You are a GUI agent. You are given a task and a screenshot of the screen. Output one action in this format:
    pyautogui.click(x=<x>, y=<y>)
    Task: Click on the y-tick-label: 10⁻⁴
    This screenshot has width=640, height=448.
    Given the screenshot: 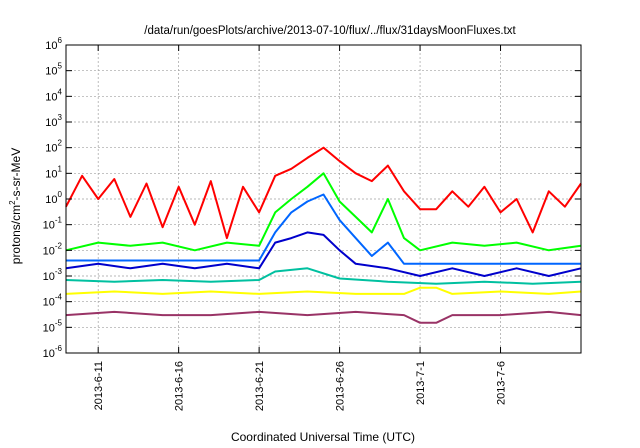 What is the action you would take?
    pyautogui.click(x=53, y=301)
    